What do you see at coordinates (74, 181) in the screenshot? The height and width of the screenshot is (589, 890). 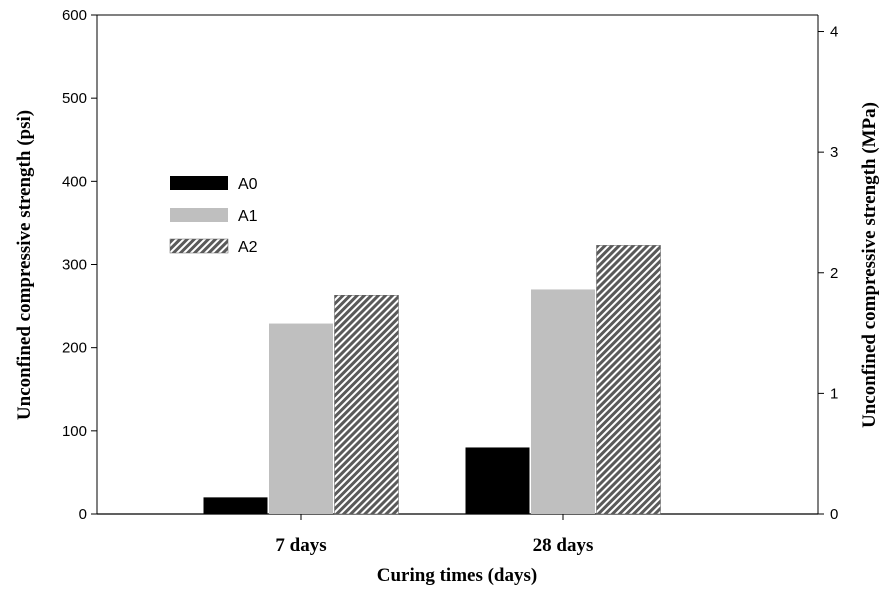 I see `left-y-tick-label: 400` at bounding box center [74, 181].